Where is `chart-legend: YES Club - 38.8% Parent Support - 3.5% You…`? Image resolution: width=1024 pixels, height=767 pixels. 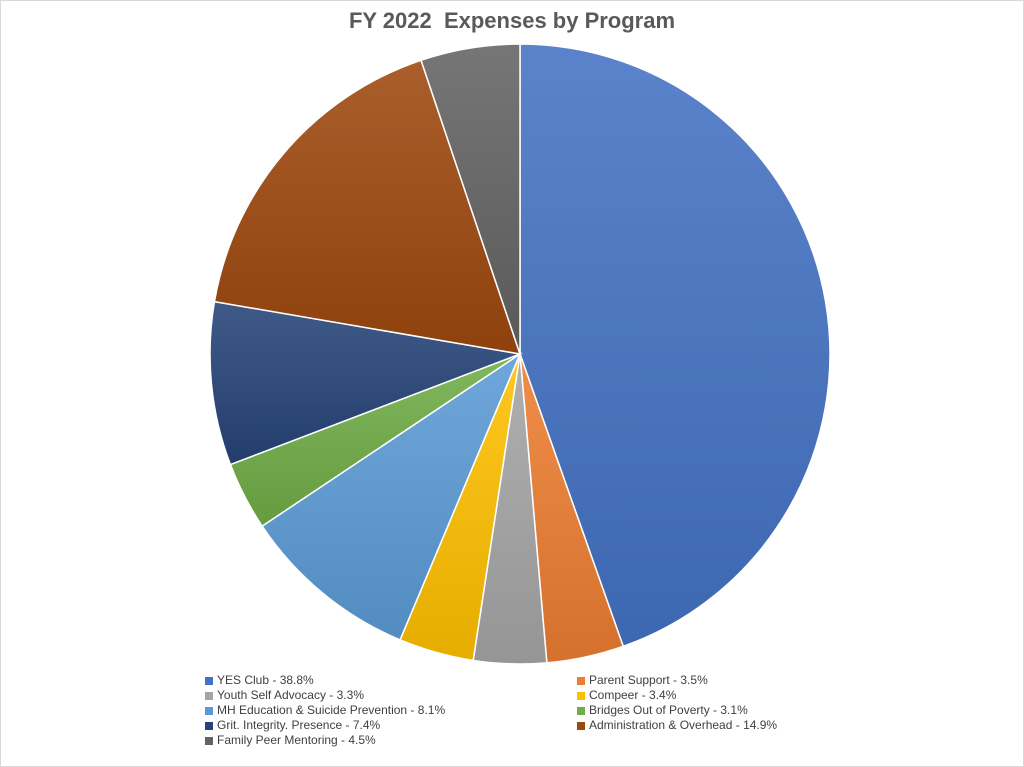 chart-legend: YES Club - 38.8% Parent Support - 3.5% You… is located at coordinates (515, 710).